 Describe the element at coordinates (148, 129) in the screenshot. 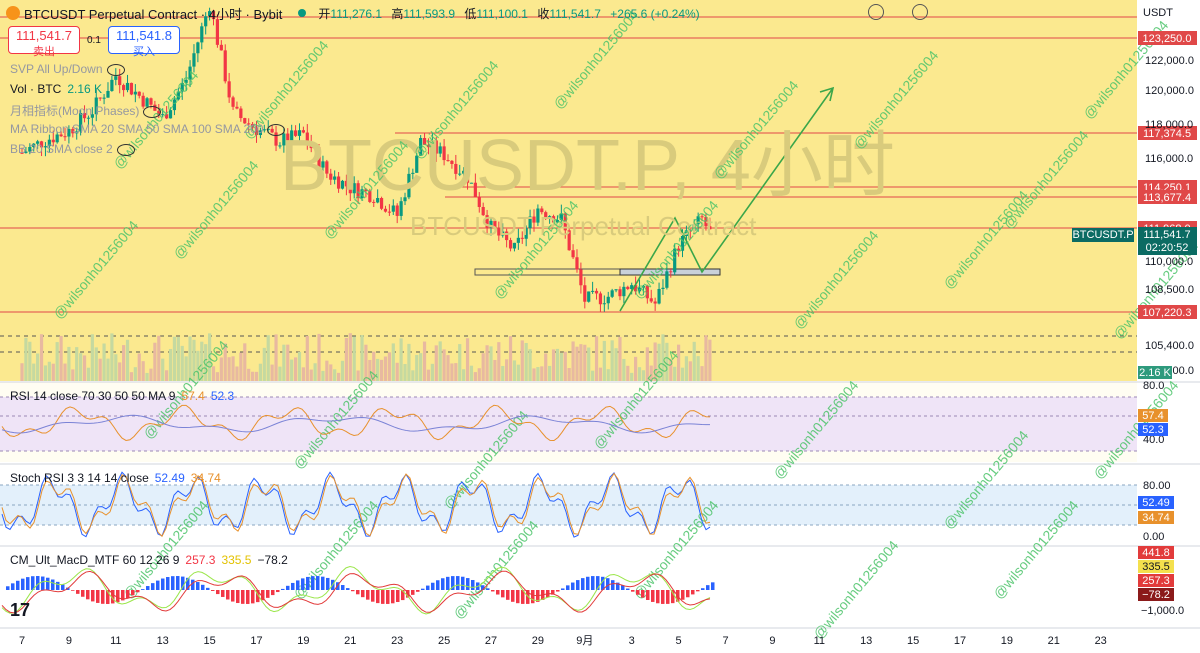

I see `ma-ribbon-label: MA Ribbon SMA 20 SMA 50 SMA 100 SMA 200` at that location.